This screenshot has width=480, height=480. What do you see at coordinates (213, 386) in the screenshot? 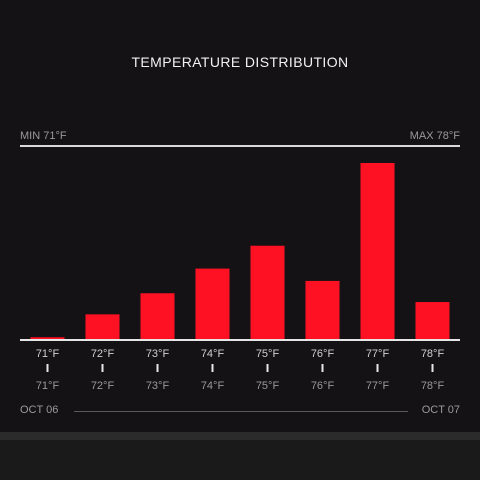
I see `secondary-tick-label-4: 74°F` at bounding box center [213, 386].